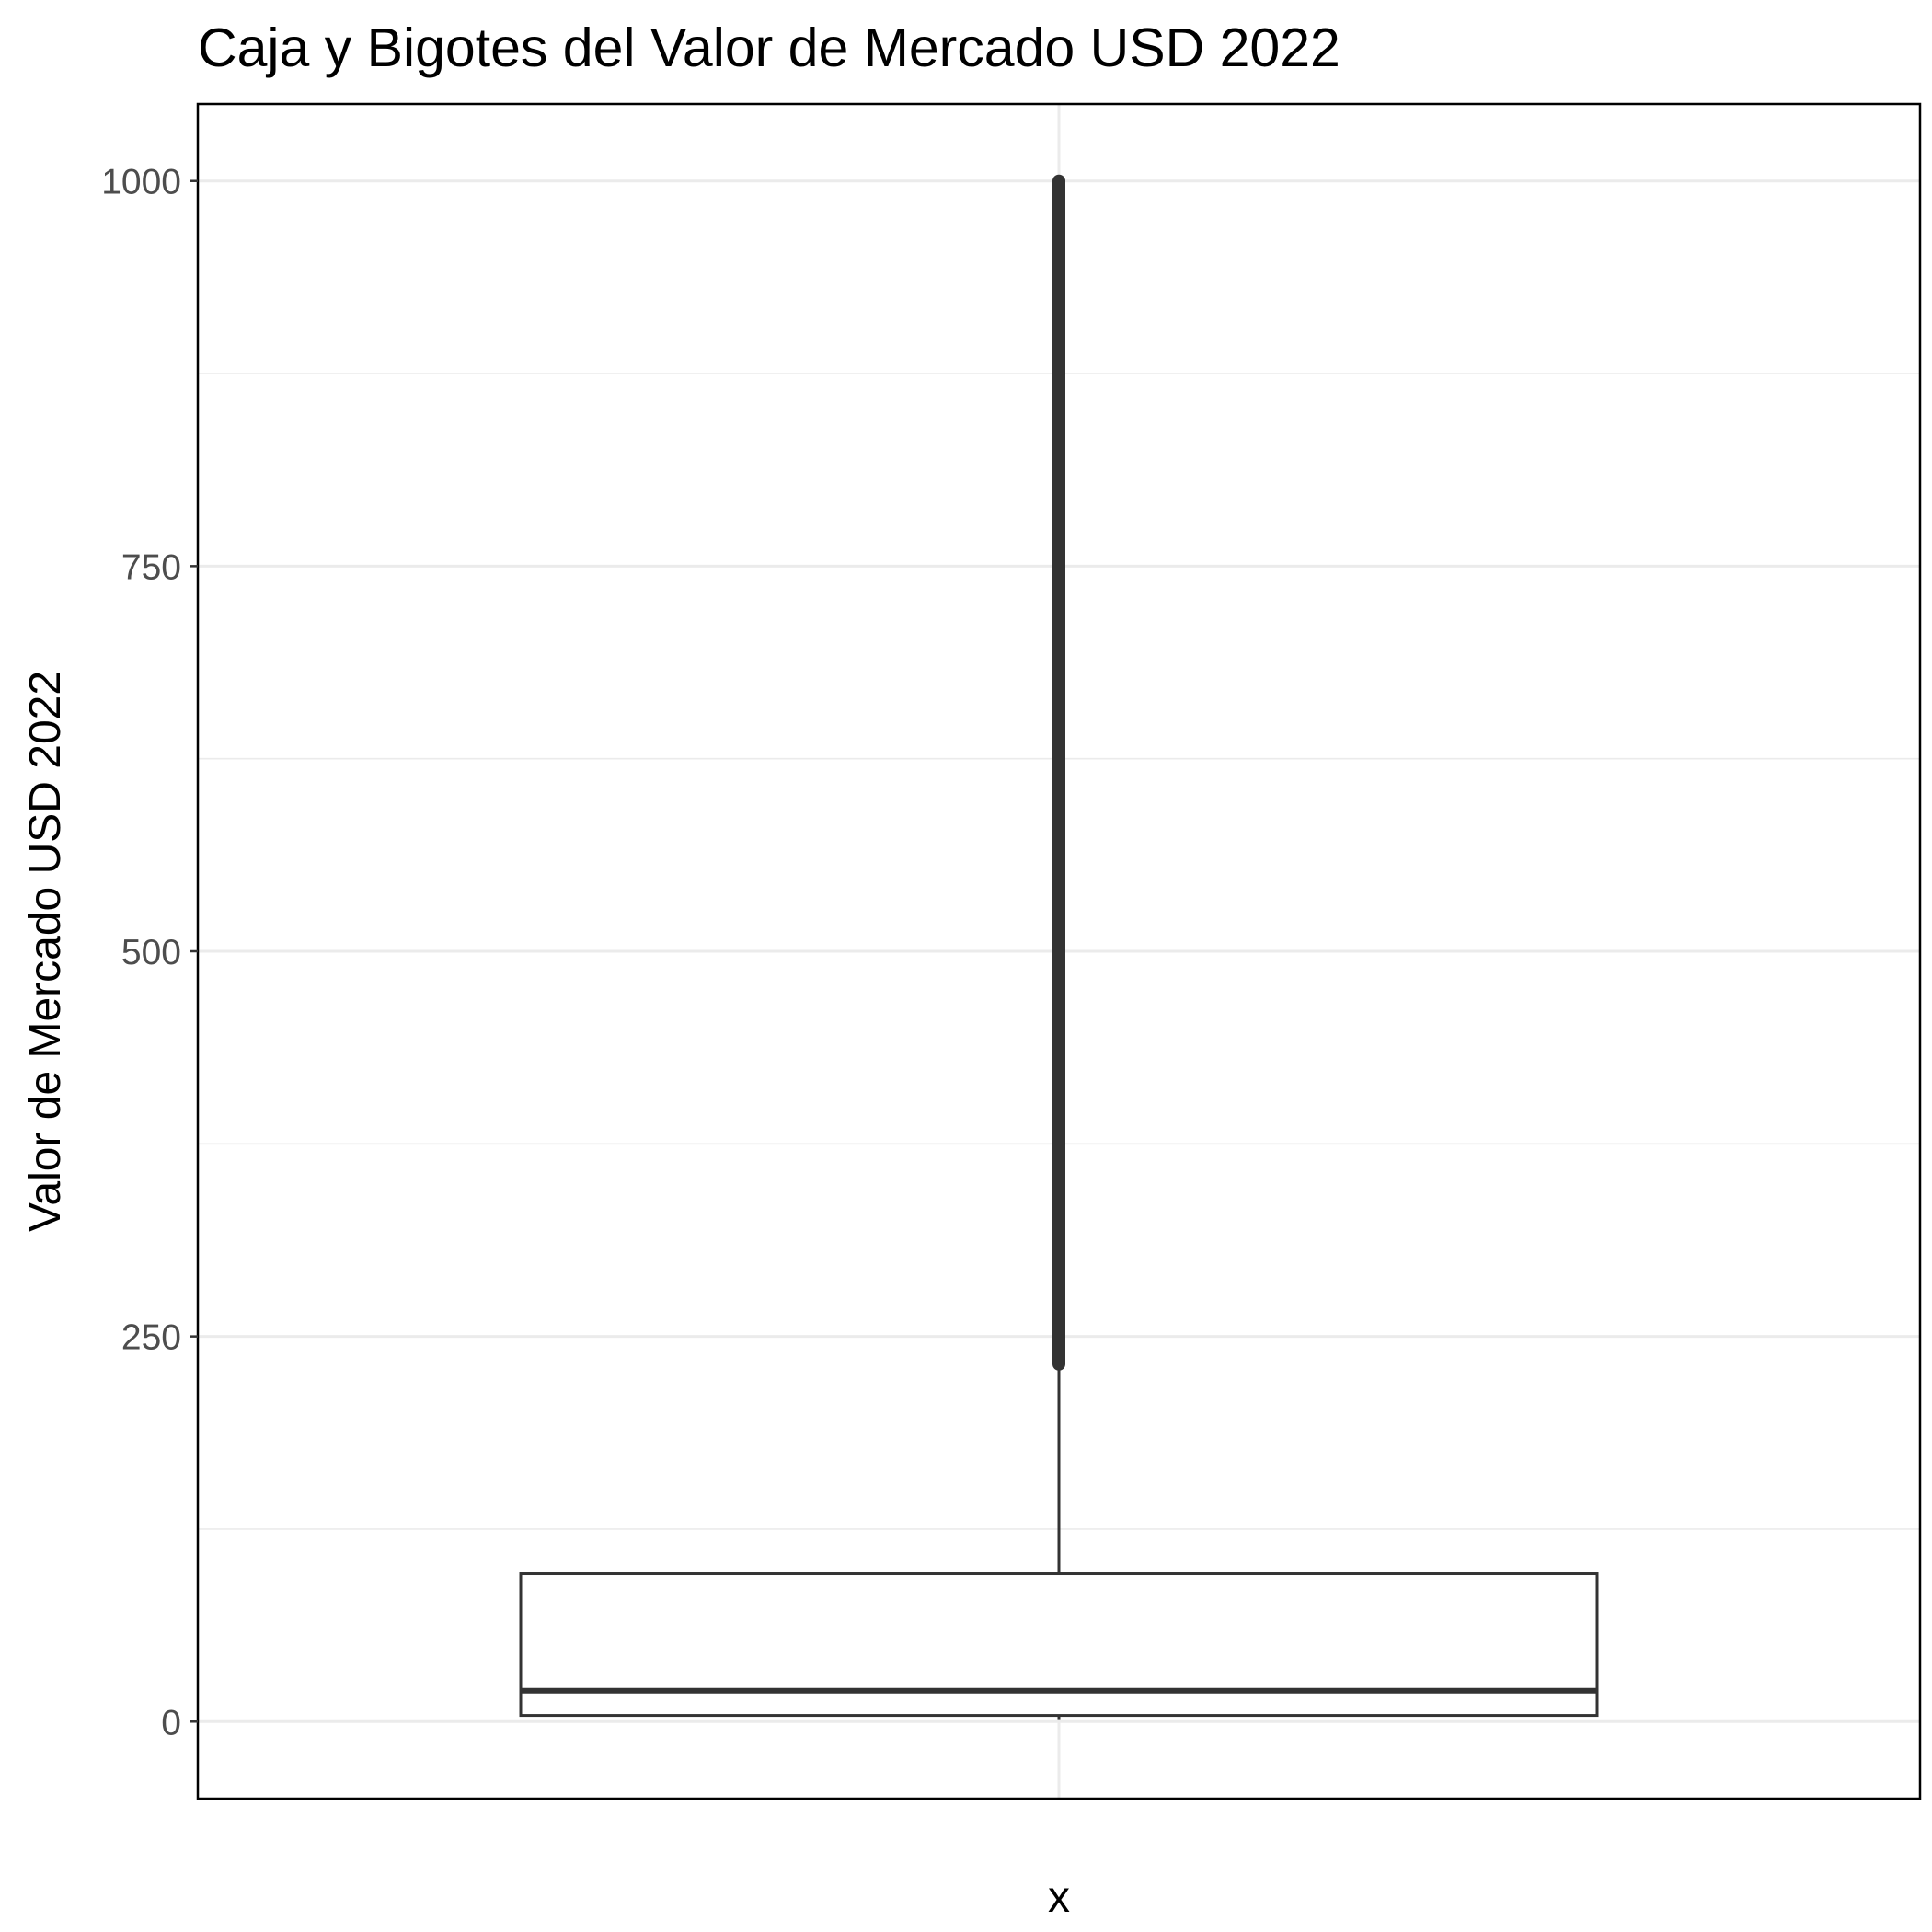 The width and height of the screenshot is (1932, 1932). What do you see at coordinates (1059, 1897) in the screenshot?
I see `x-axis-label: x` at bounding box center [1059, 1897].